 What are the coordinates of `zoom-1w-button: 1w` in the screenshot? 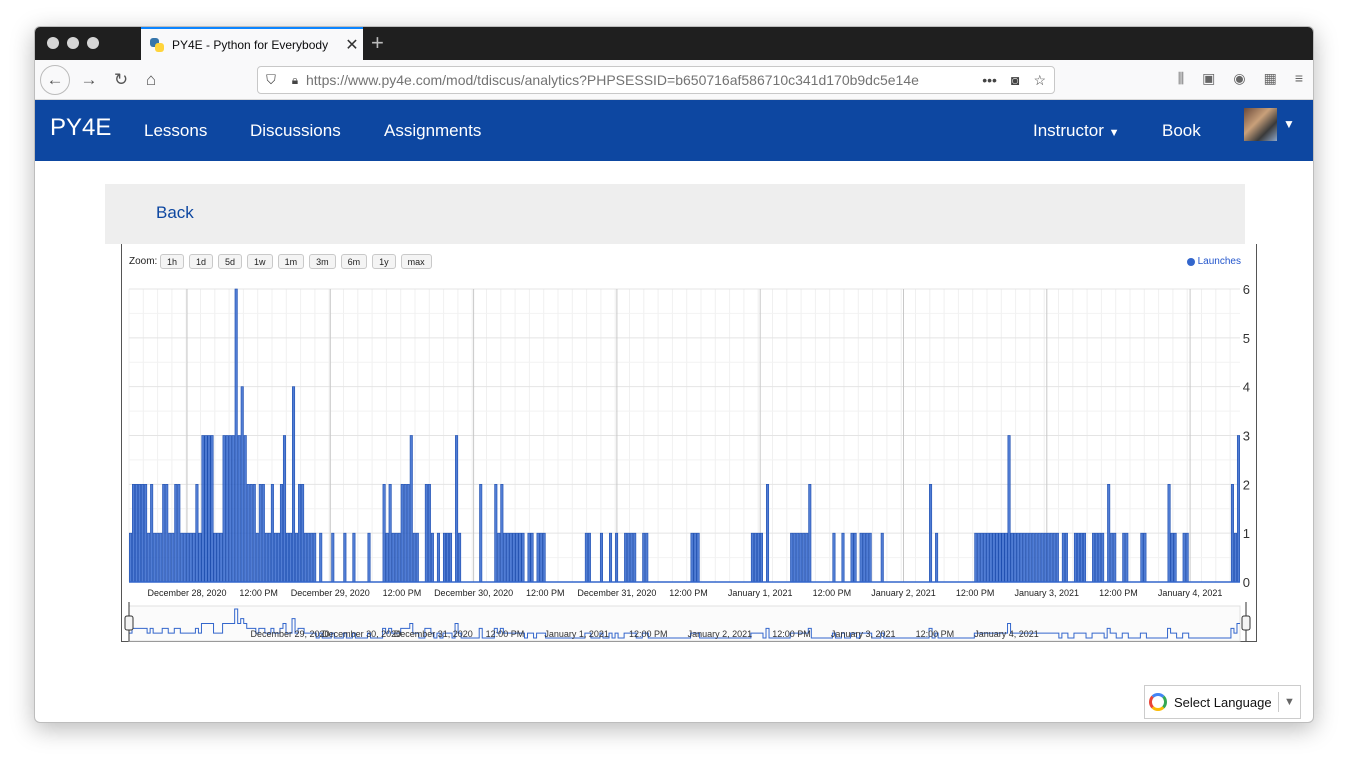 It's located at (260, 261).